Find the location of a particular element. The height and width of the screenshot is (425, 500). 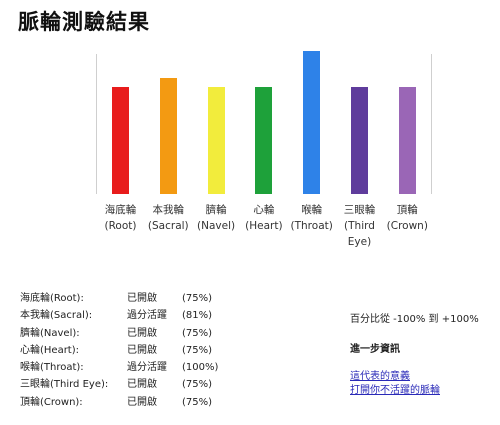

bar-label-line: (Navel) is located at coordinates (216, 226).